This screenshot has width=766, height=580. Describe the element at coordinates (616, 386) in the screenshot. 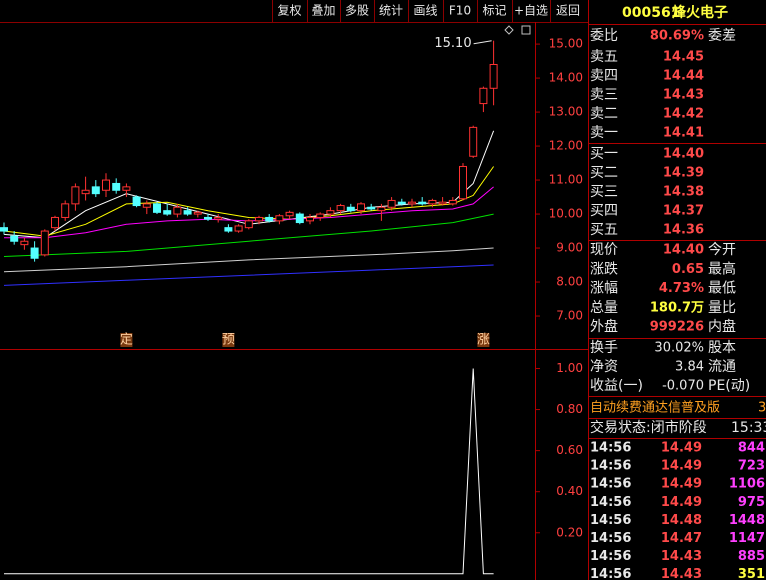

I see `panel-label: 收益(一)` at that location.